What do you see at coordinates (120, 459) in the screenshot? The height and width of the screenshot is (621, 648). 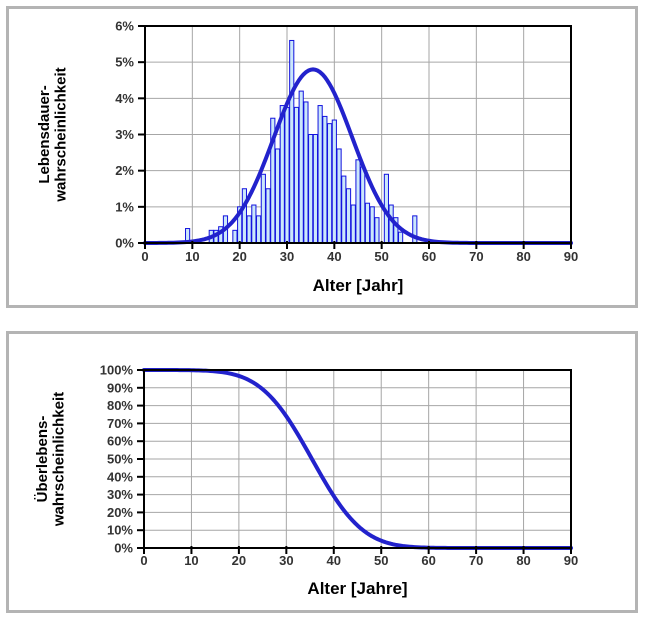 I see `y-tick-label: 50%` at bounding box center [120, 459].